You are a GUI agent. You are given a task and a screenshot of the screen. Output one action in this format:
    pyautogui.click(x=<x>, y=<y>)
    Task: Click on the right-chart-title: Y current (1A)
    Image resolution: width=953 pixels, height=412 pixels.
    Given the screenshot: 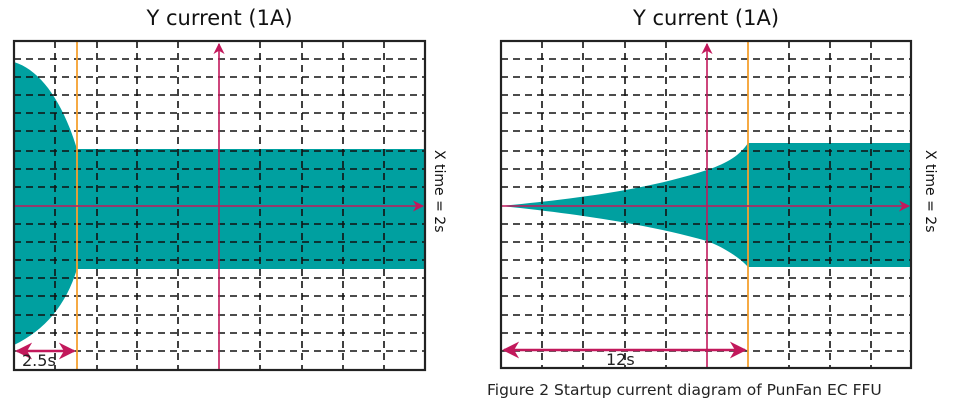 What is the action you would take?
    pyautogui.click(x=706, y=18)
    